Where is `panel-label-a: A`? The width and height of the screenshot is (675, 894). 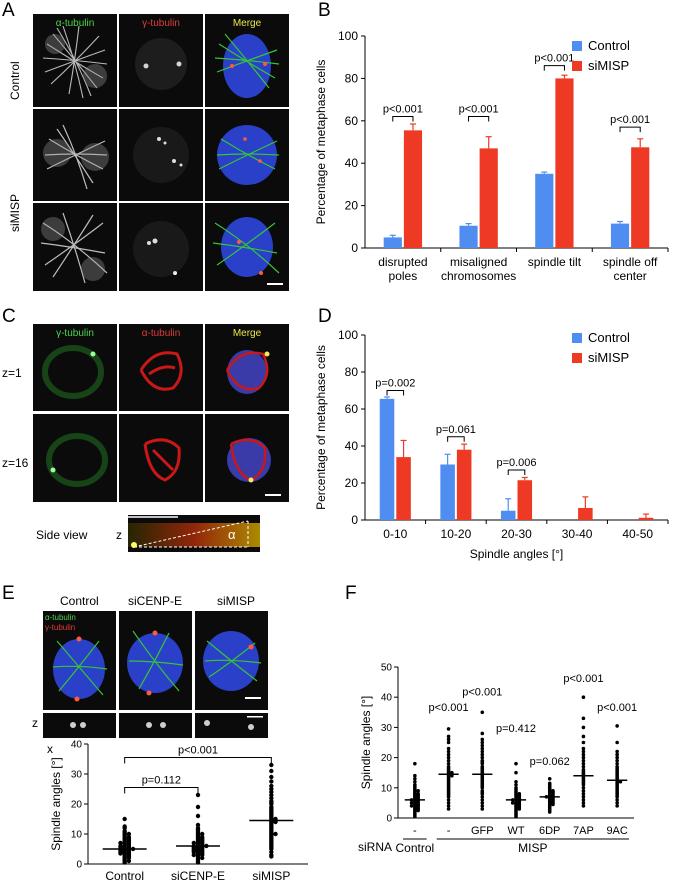 panel-label-a: A is located at coordinates (8, 10).